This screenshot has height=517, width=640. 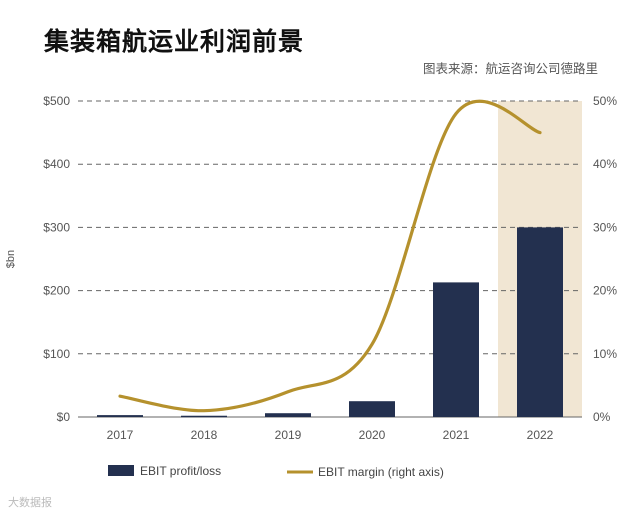 What do you see at coordinates (540, 435) in the screenshot?
I see `x-tick-label: 2022` at bounding box center [540, 435].